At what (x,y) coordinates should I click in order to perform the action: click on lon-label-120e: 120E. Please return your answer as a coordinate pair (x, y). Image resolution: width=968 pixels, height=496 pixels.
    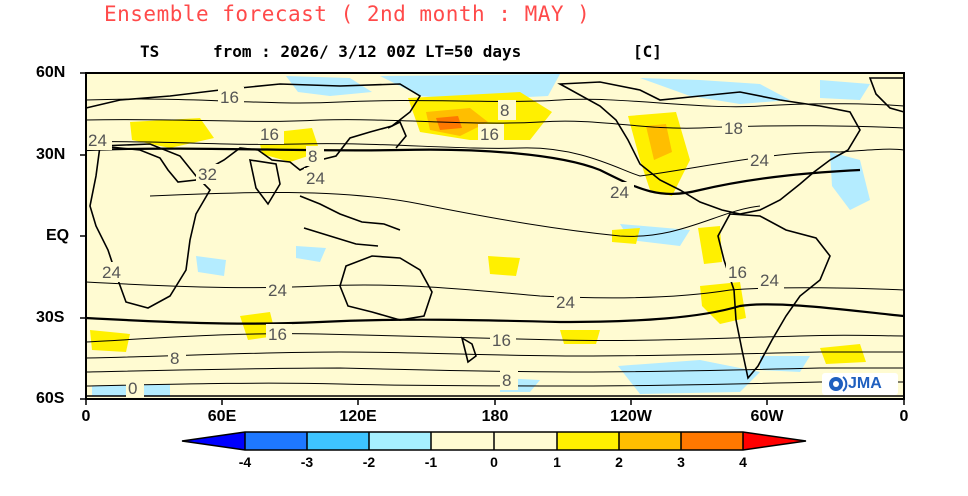
    Looking at the image, I should click on (358, 416).